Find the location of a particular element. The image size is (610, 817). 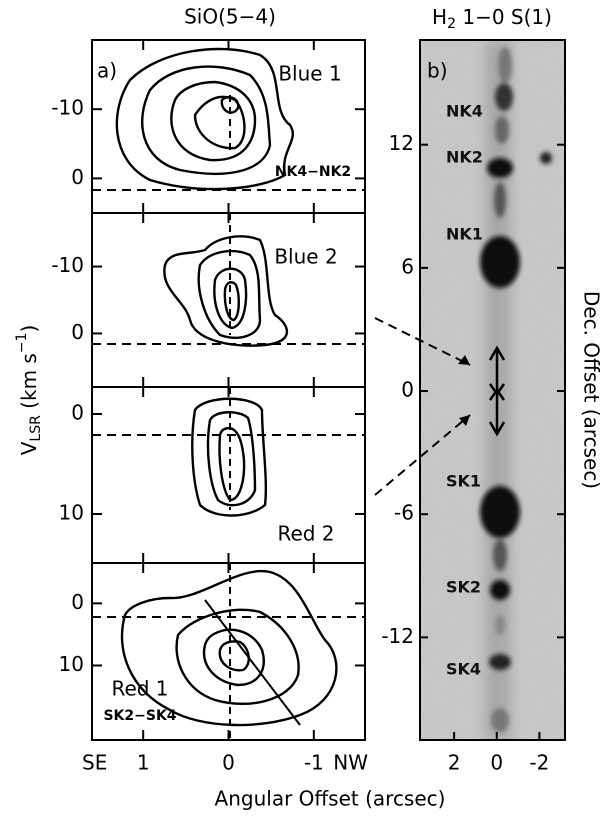

title-b: H2 1−0 S(1) is located at coordinates (492, 19).